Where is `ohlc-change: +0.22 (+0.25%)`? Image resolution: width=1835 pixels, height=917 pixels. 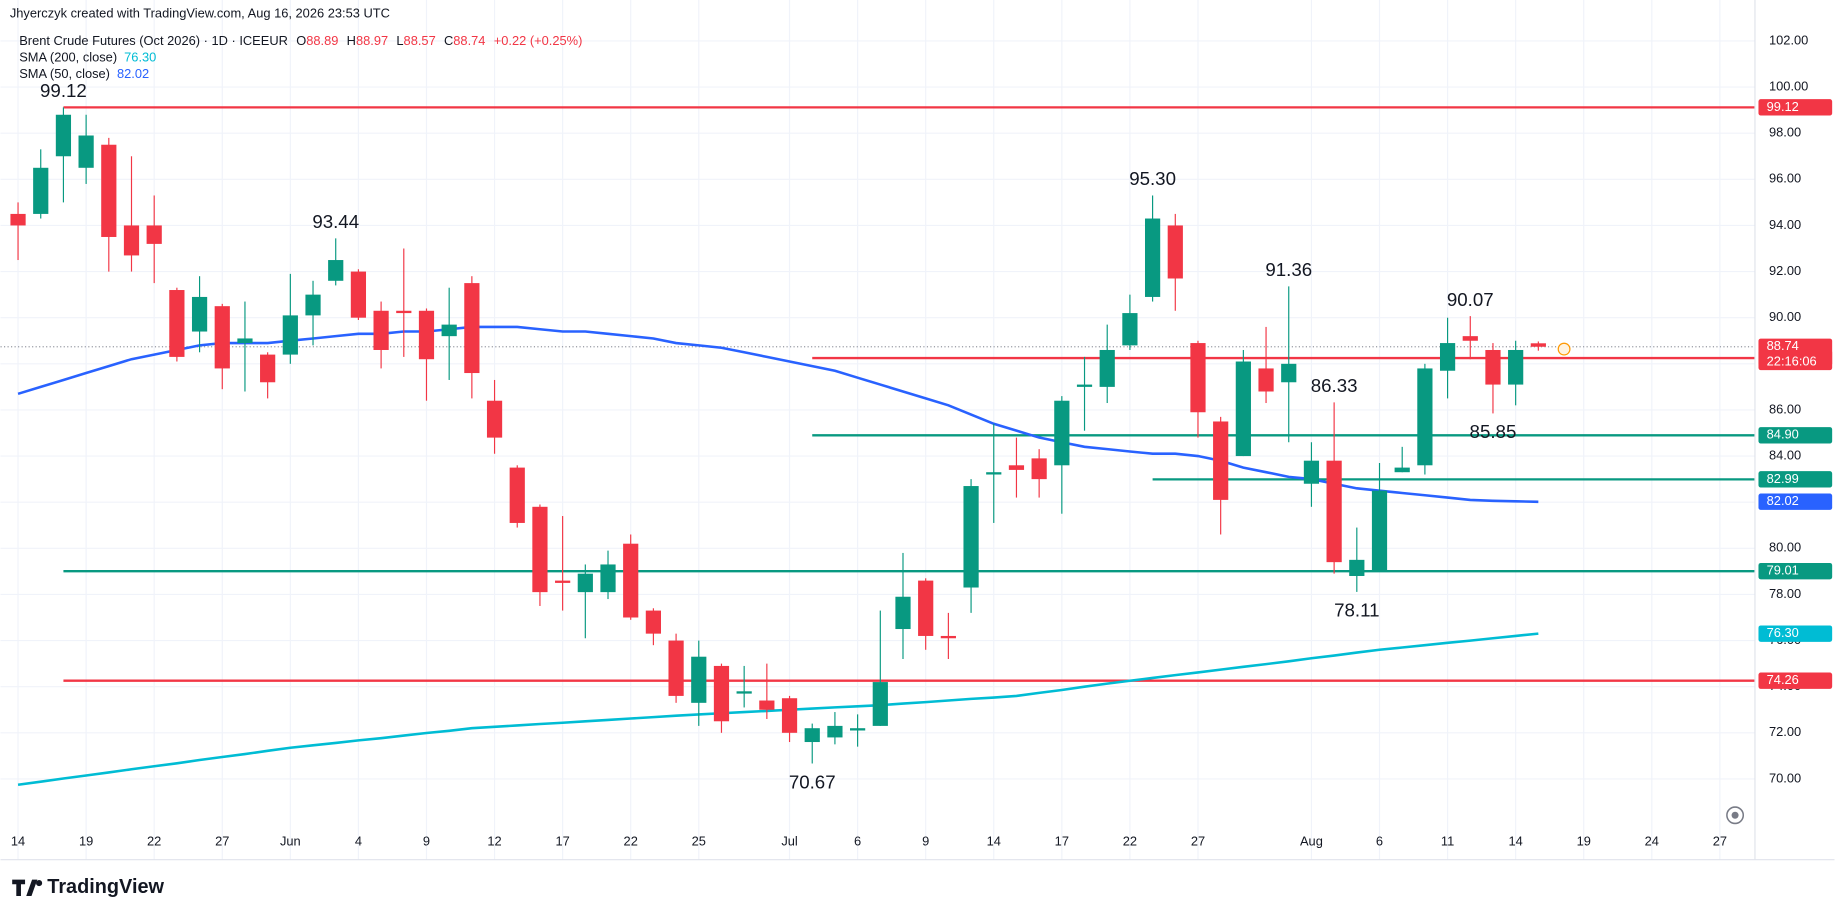
ohlc-change: +0.22 (+0.25%) is located at coordinates (538, 40).